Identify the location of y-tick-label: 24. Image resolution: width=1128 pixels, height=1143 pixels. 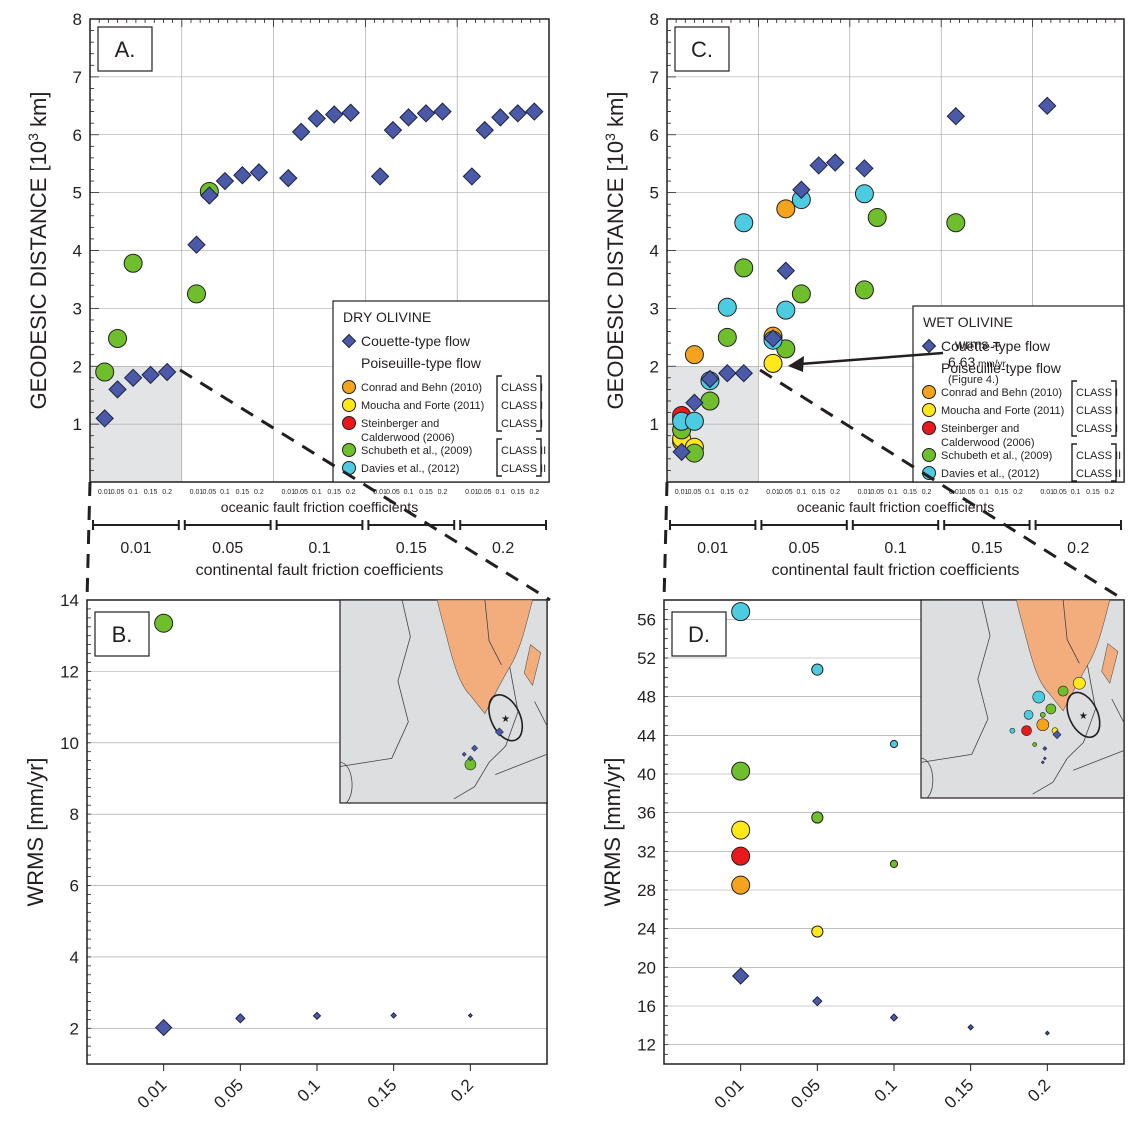
(646, 929).